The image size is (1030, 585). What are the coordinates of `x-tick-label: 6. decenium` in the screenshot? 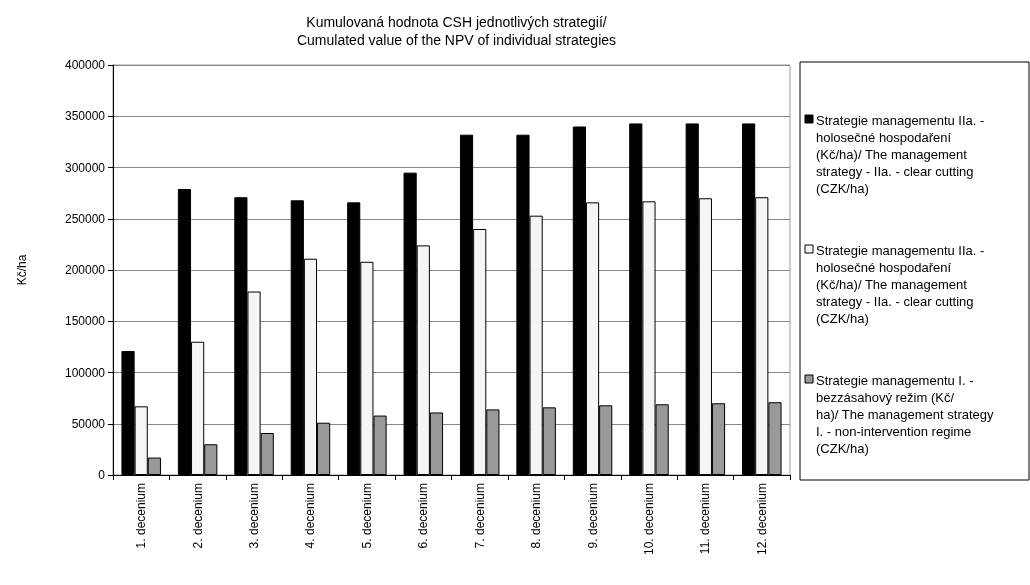 It's located at (423, 516).